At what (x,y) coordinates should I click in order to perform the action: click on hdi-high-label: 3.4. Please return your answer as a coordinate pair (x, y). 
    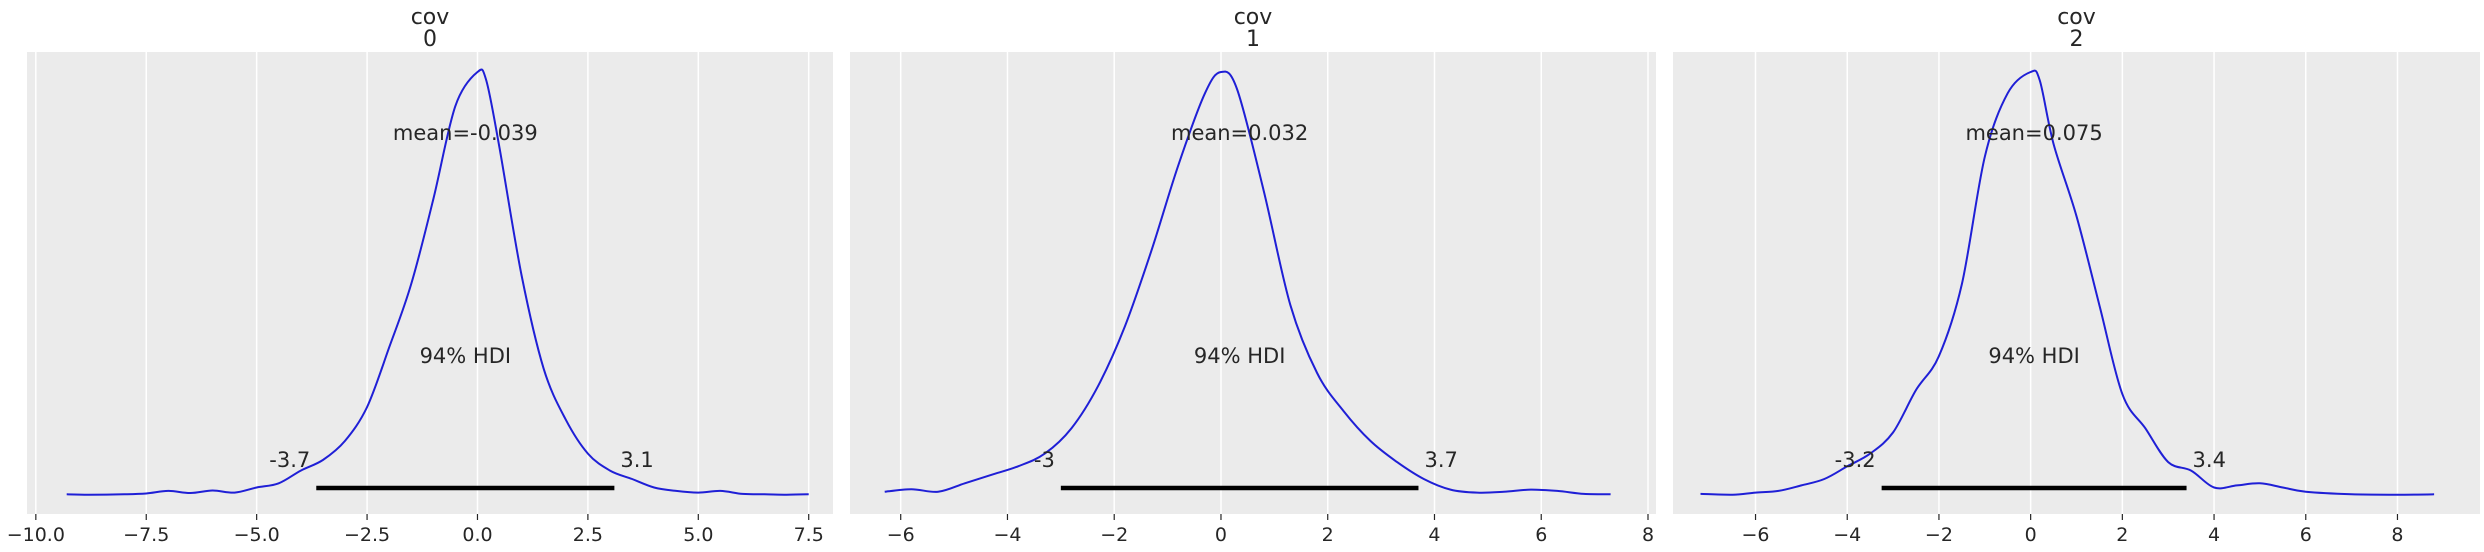
    Looking at the image, I should click on (2209, 460).